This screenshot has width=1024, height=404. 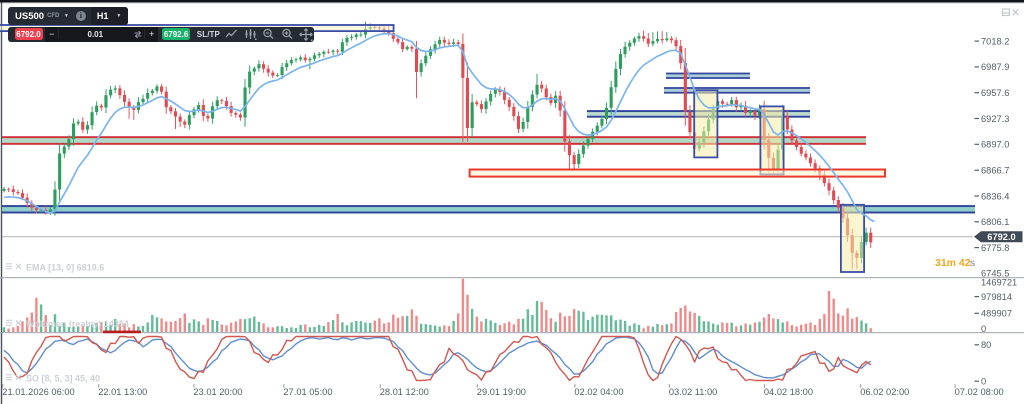 I want to click on svg-text: s, so click(x=973, y=263).